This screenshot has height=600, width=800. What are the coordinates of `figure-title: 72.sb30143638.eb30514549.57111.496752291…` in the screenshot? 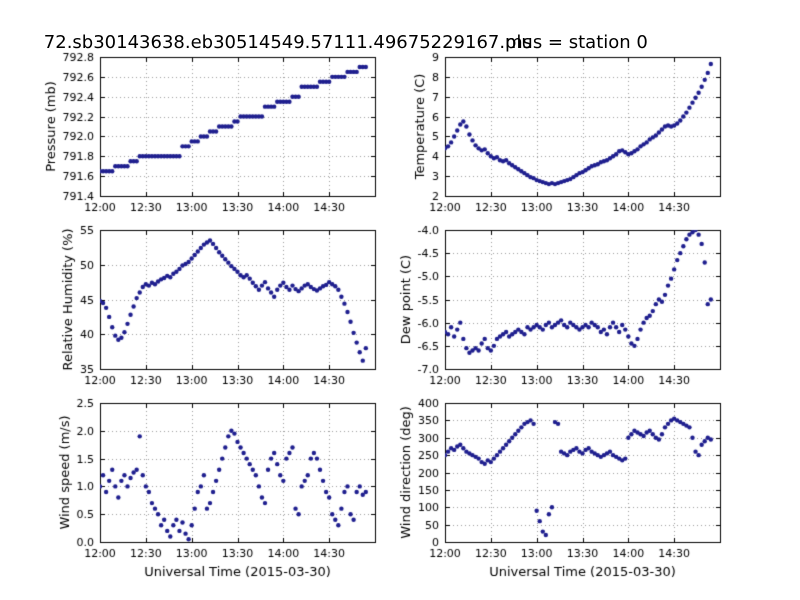 It's located at (287, 42).